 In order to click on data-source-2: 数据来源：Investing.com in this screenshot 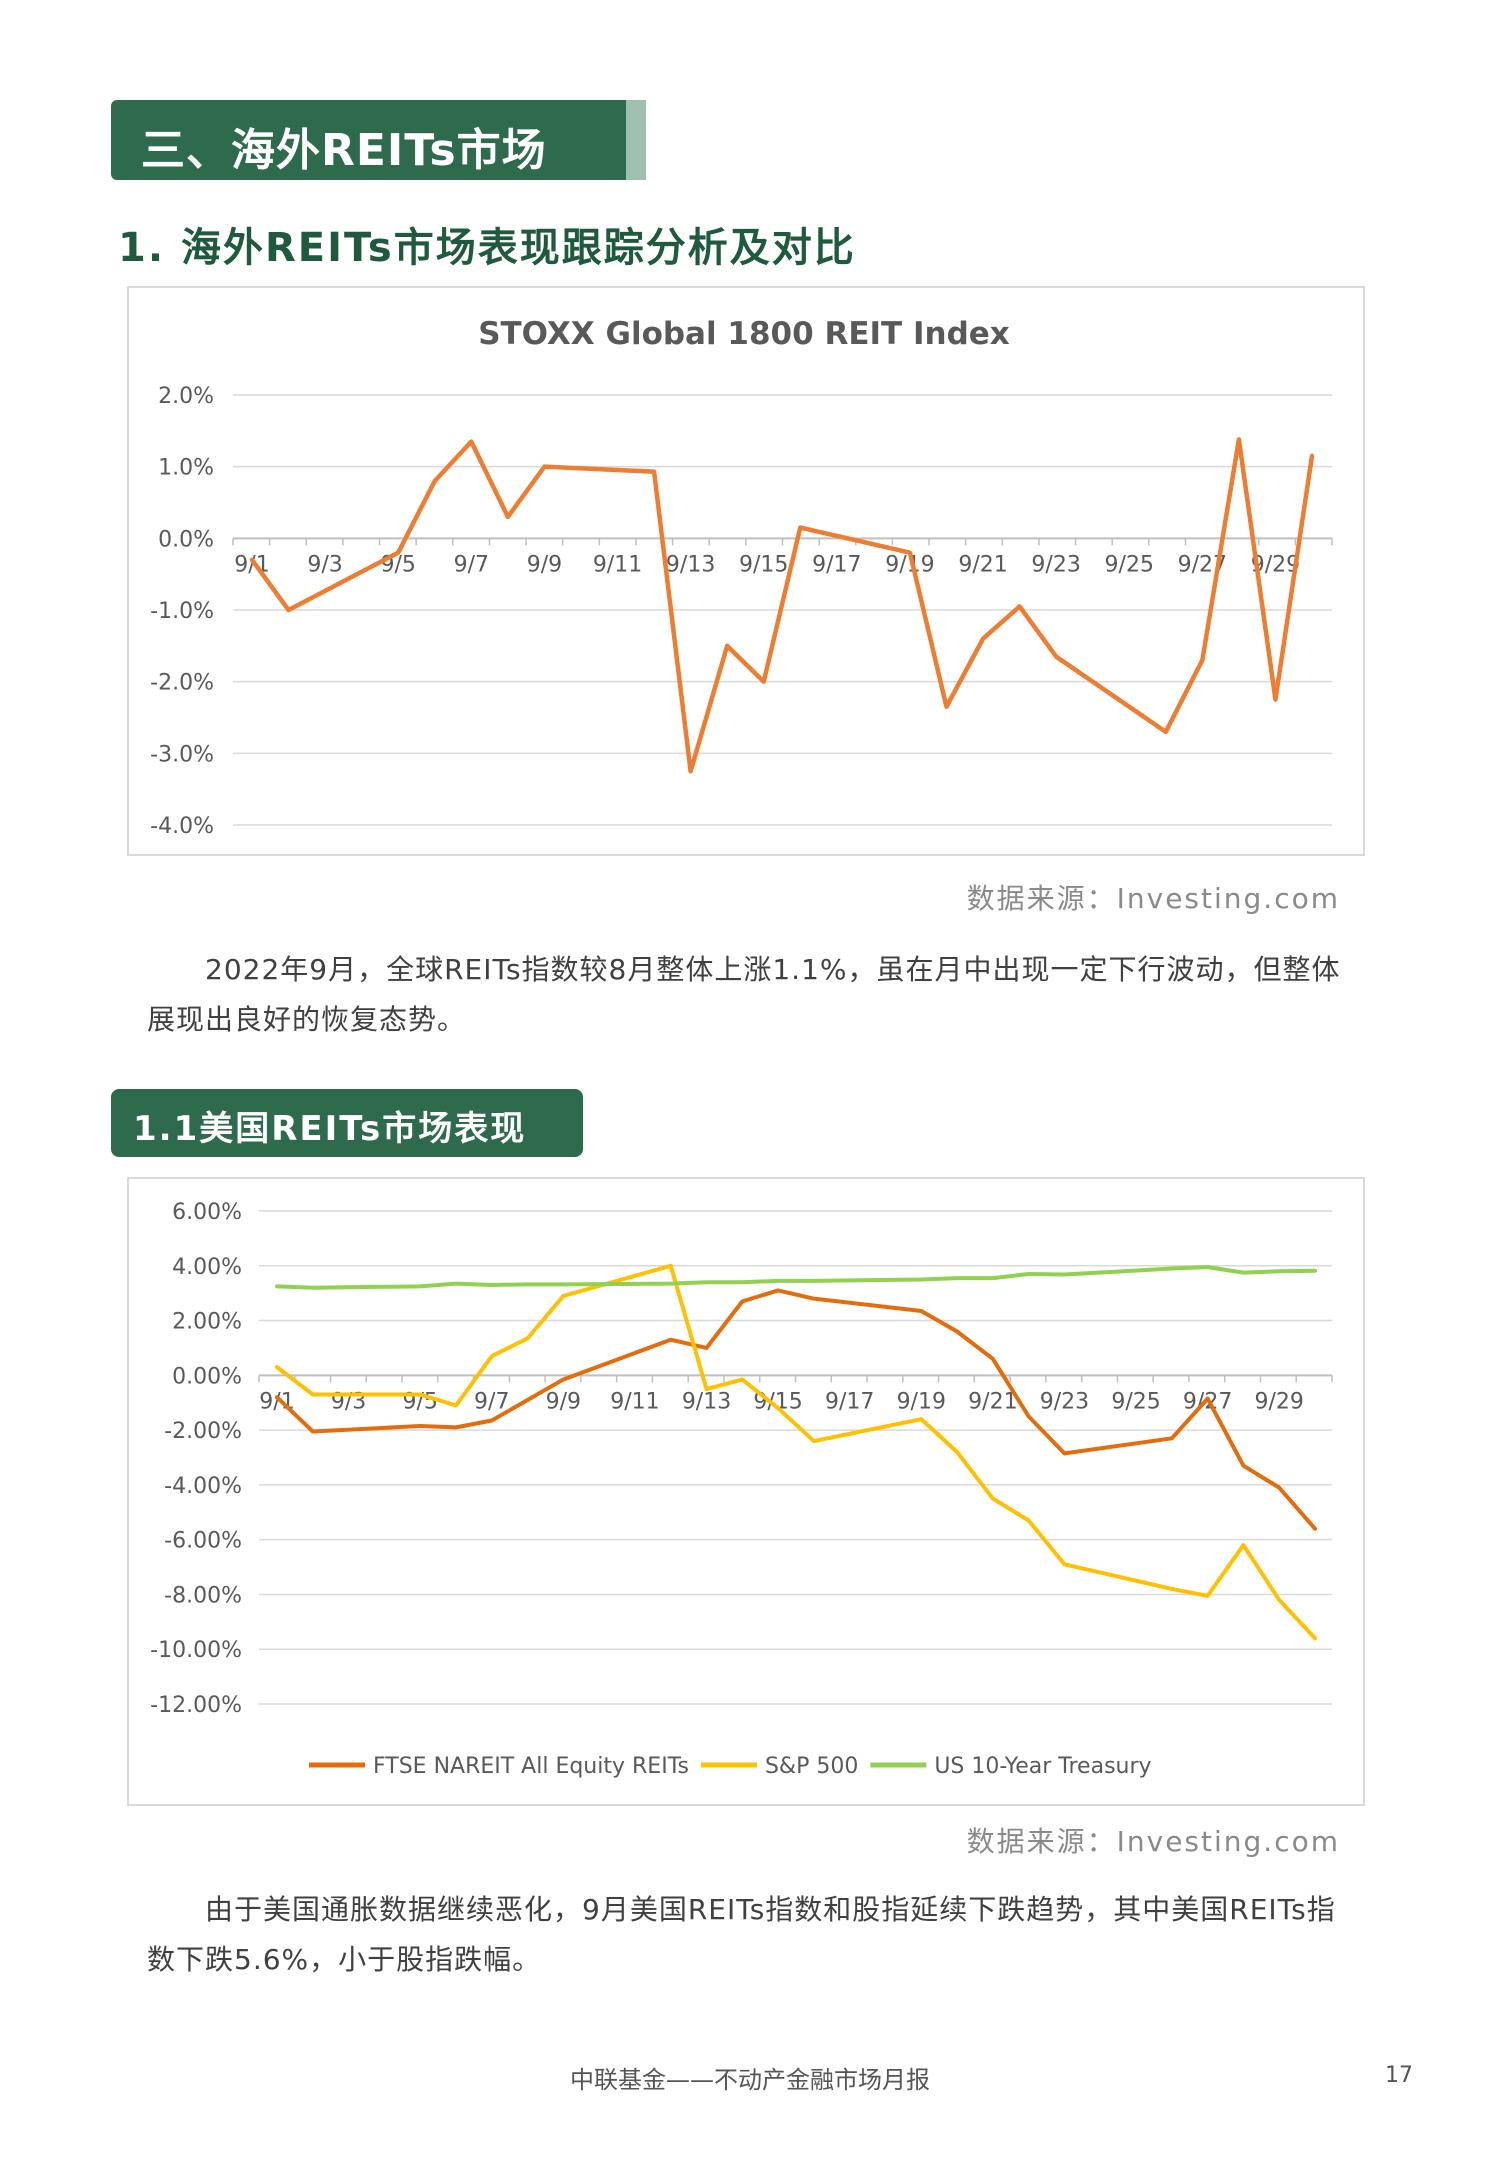, I will do `click(1153, 1841)`.